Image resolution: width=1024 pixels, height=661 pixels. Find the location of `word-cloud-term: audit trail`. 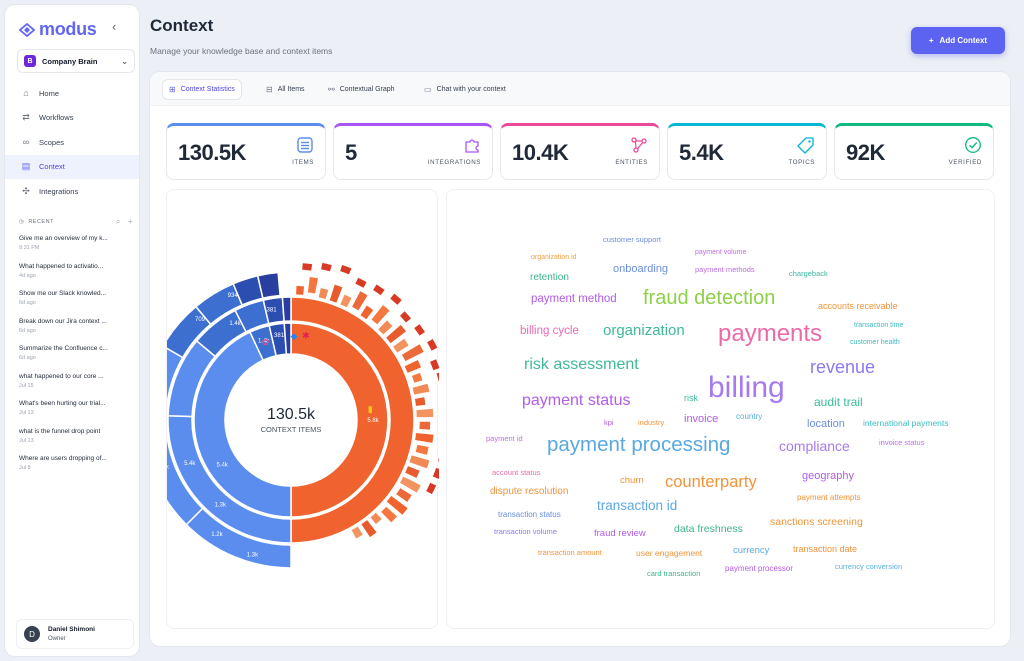

word-cloud-term: audit trail is located at coordinates (838, 402).